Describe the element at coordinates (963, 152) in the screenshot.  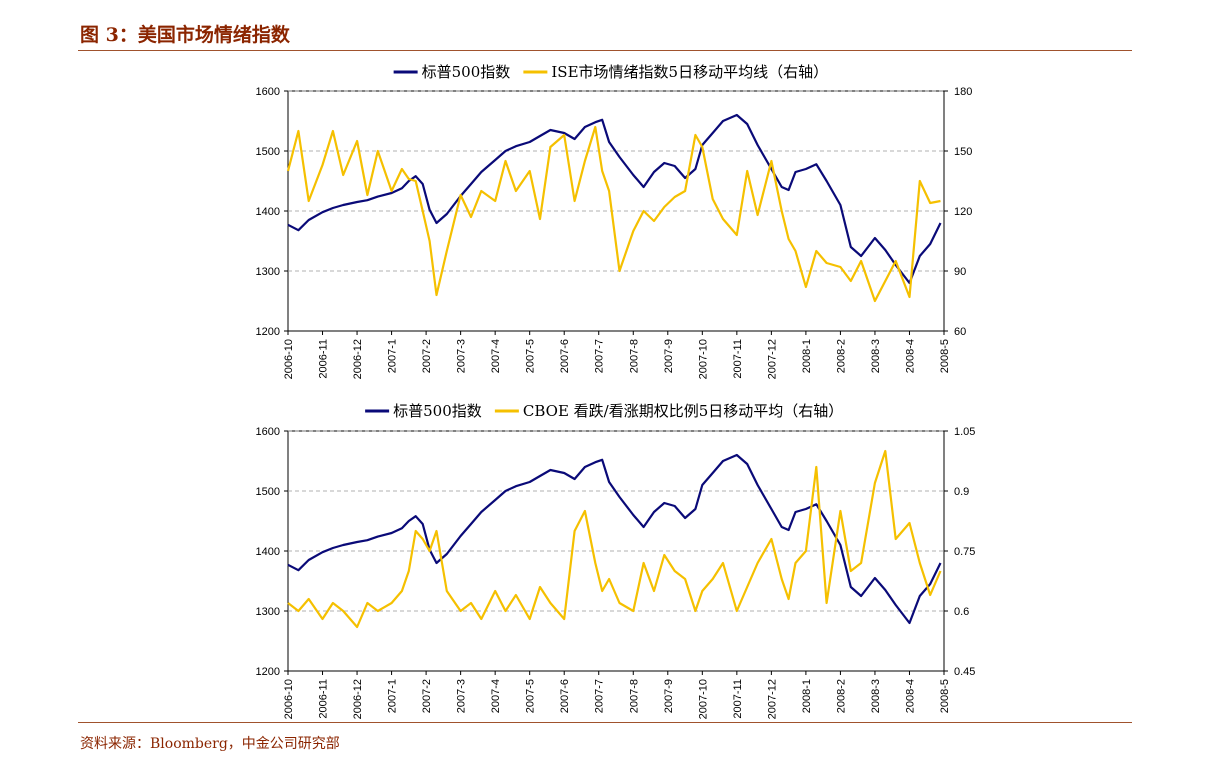
I see `y-right-tick-label: 150` at that location.